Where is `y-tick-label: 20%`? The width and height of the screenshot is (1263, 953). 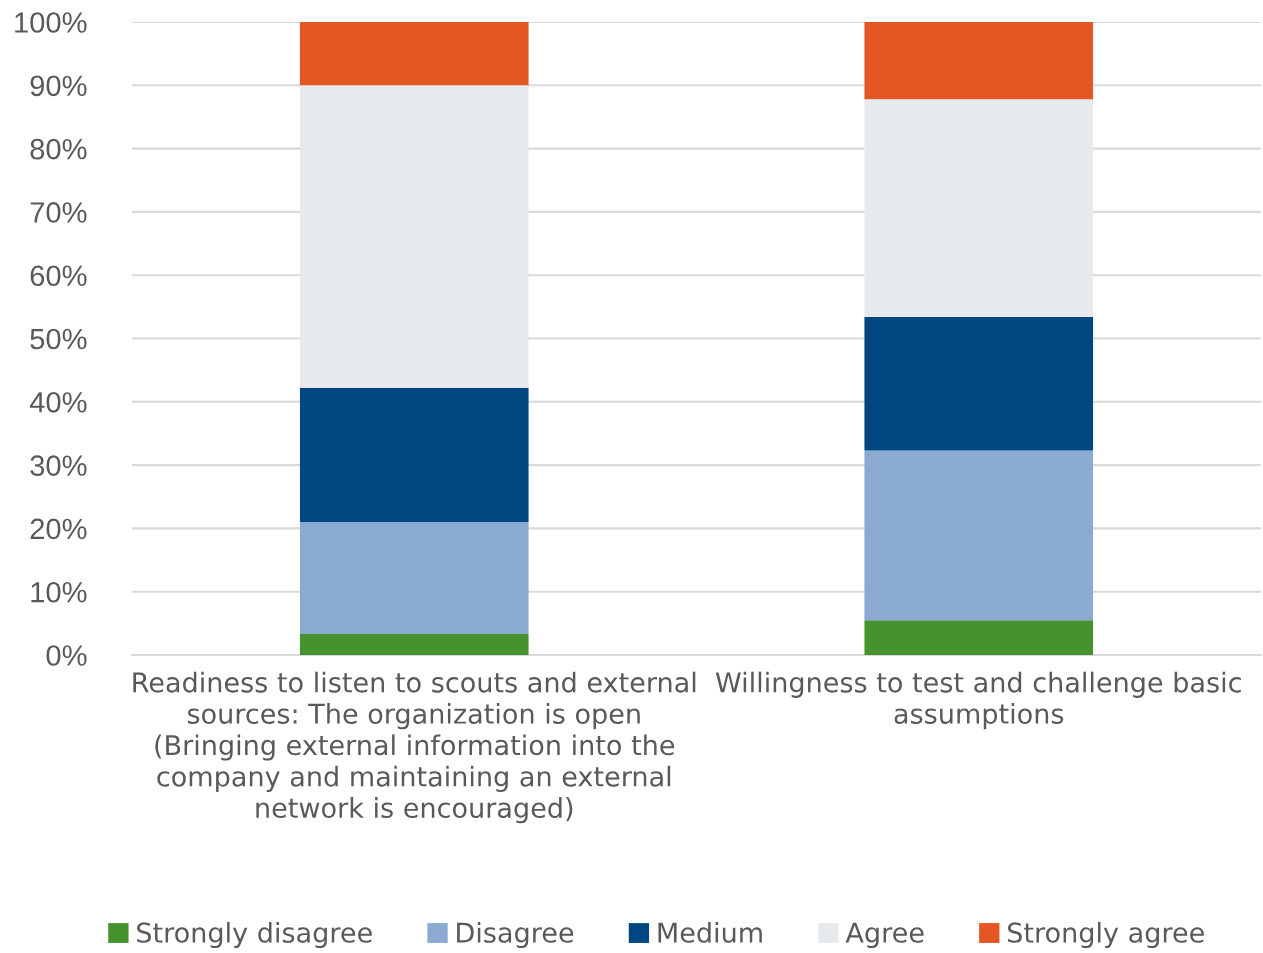
y-tick-label: 20% is located at coordinates (58, 529).